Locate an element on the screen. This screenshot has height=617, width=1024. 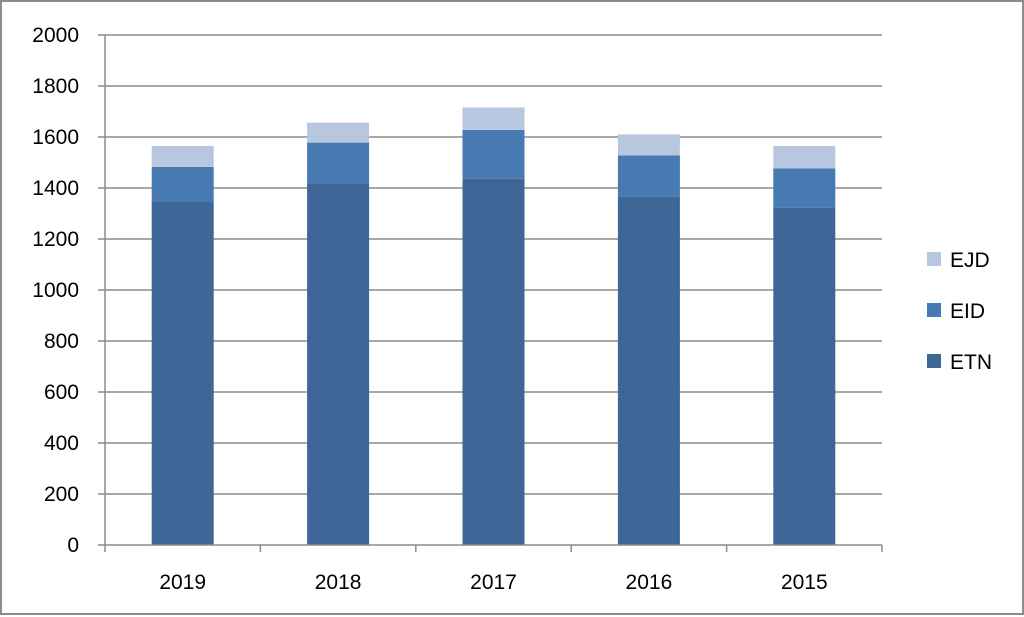
y-axis-tick-labels: 0 200 400 600 800 1000 1200 1400 1600 1800 2000 is located at coordinates (55, 290).